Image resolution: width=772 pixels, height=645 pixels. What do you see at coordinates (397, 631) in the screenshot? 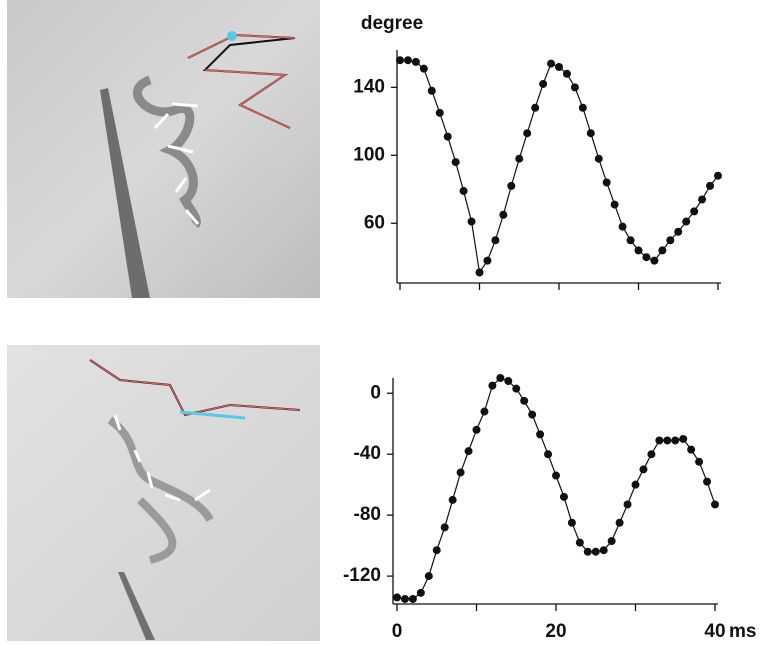
I see `x-tick-label: 0` at bounding box center [397, 631].